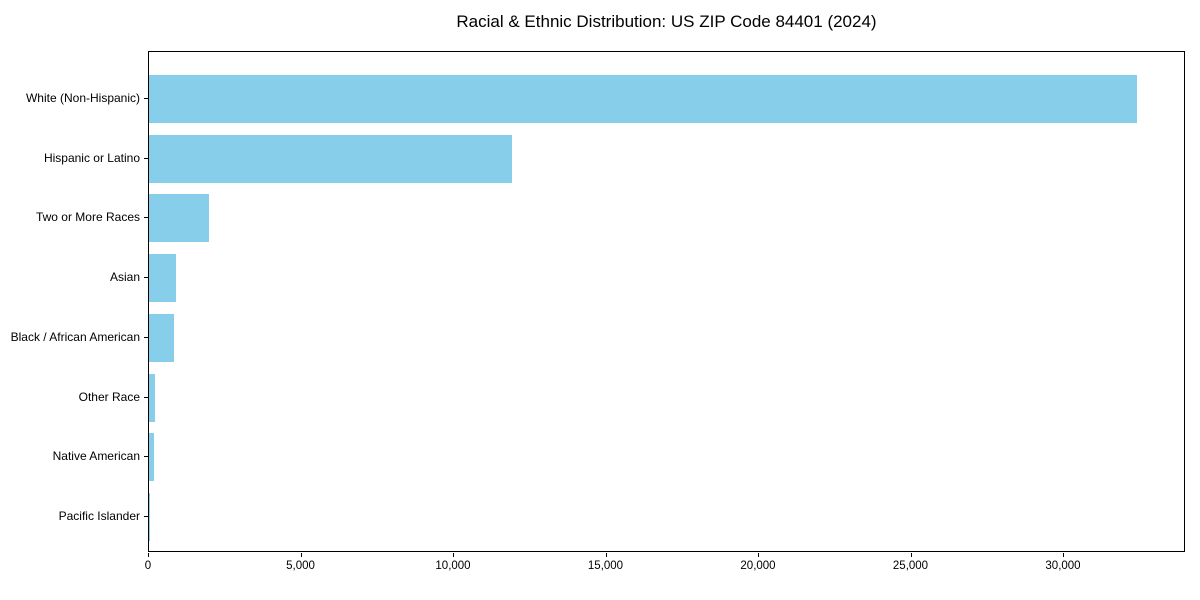 The height and width of the screenshot is (600, 1200). I want to click on x-tick-label-2: 10,000, so click(453, 566).